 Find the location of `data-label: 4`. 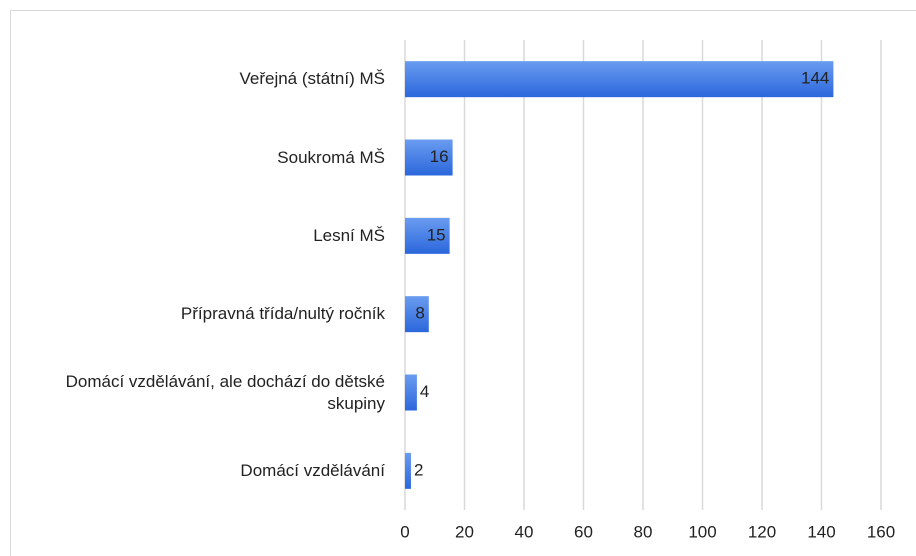

data-label: 4 is located at coordinates (424, 391).